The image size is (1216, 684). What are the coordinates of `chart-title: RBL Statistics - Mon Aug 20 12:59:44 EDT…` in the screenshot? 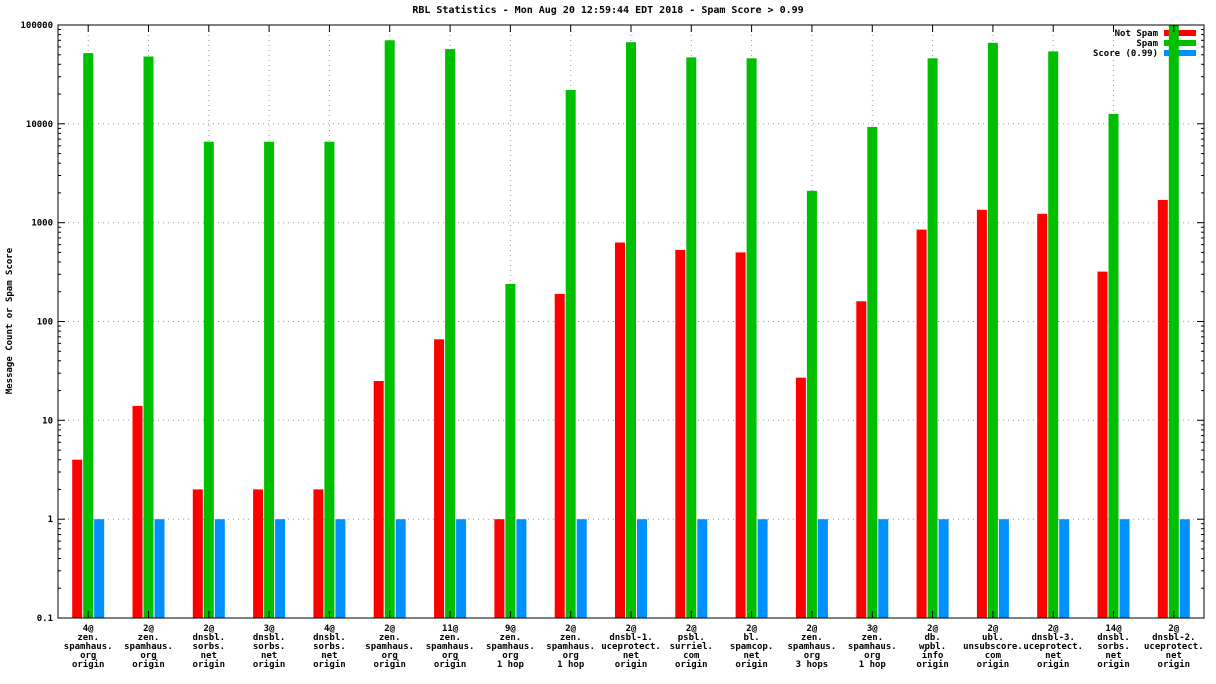 It's located at (608, 10).